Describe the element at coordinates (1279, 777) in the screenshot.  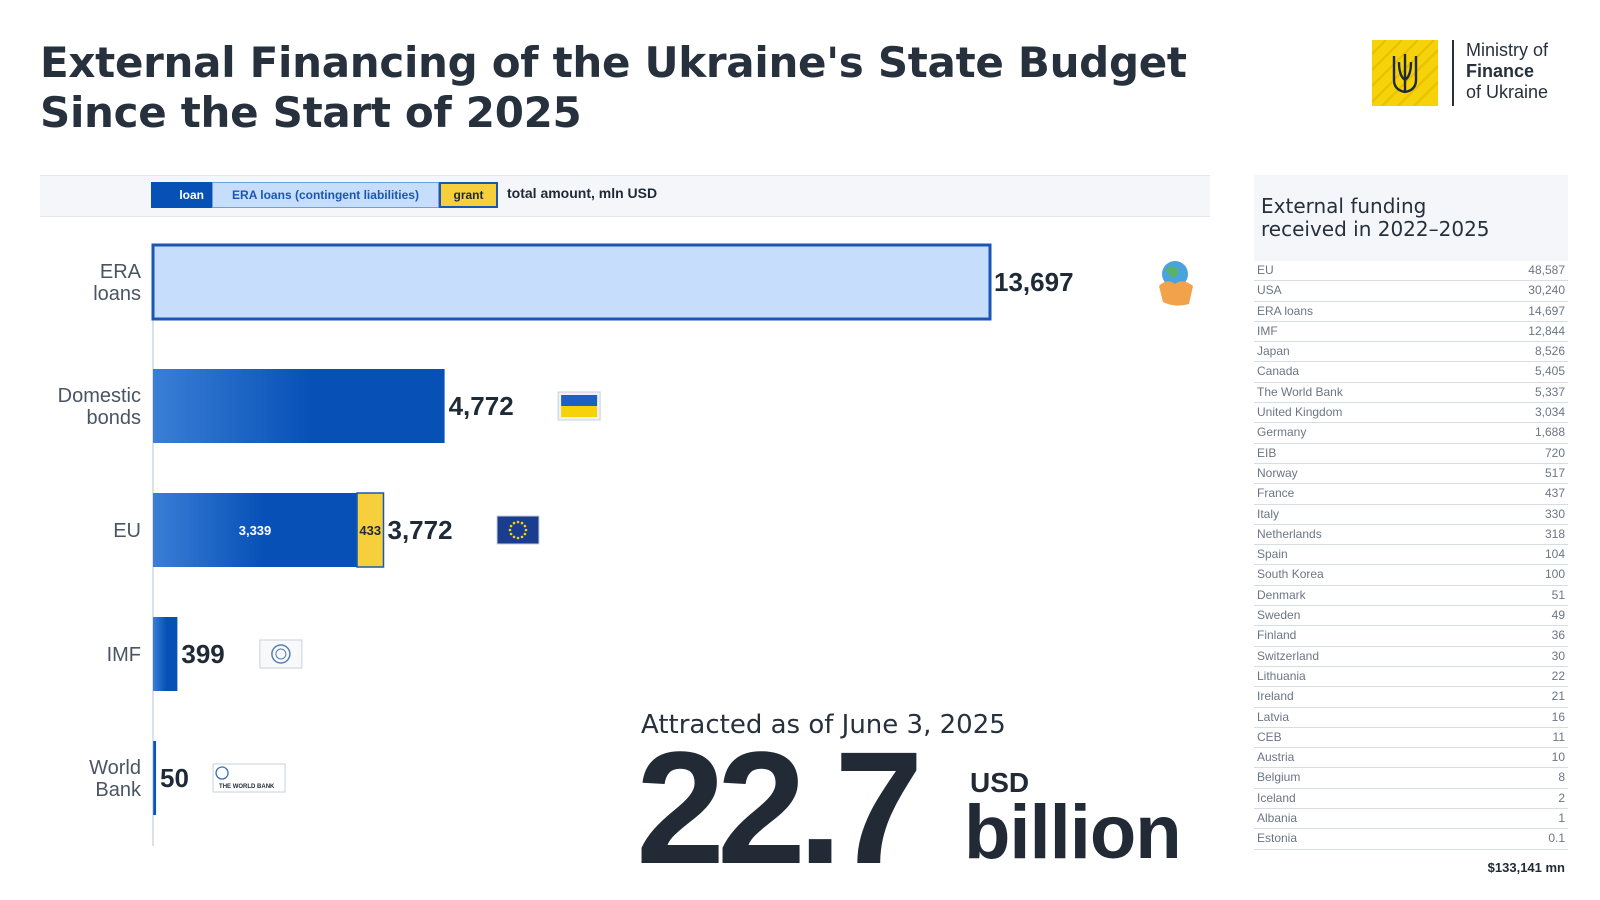
I see `funding-country: Belgium` at that location.